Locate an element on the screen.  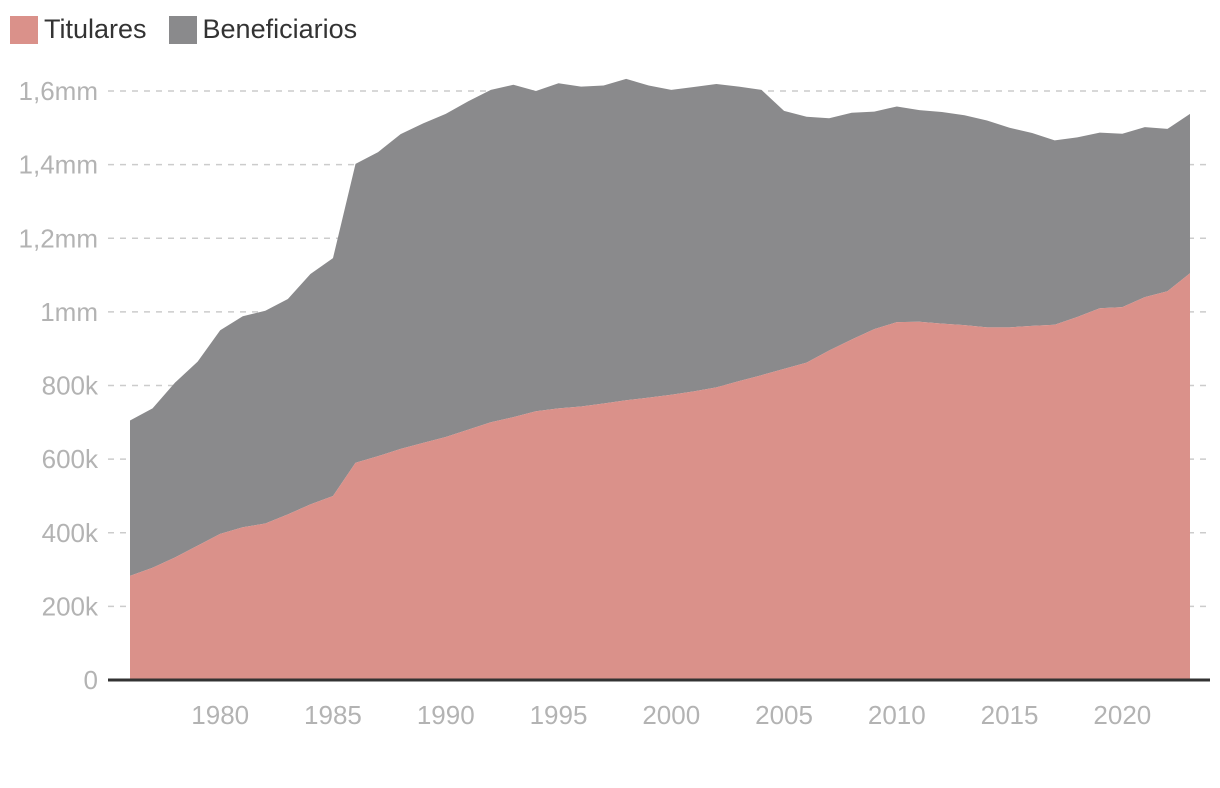
legend-item-titulares: Titulares is located at coordinates (78, 29).